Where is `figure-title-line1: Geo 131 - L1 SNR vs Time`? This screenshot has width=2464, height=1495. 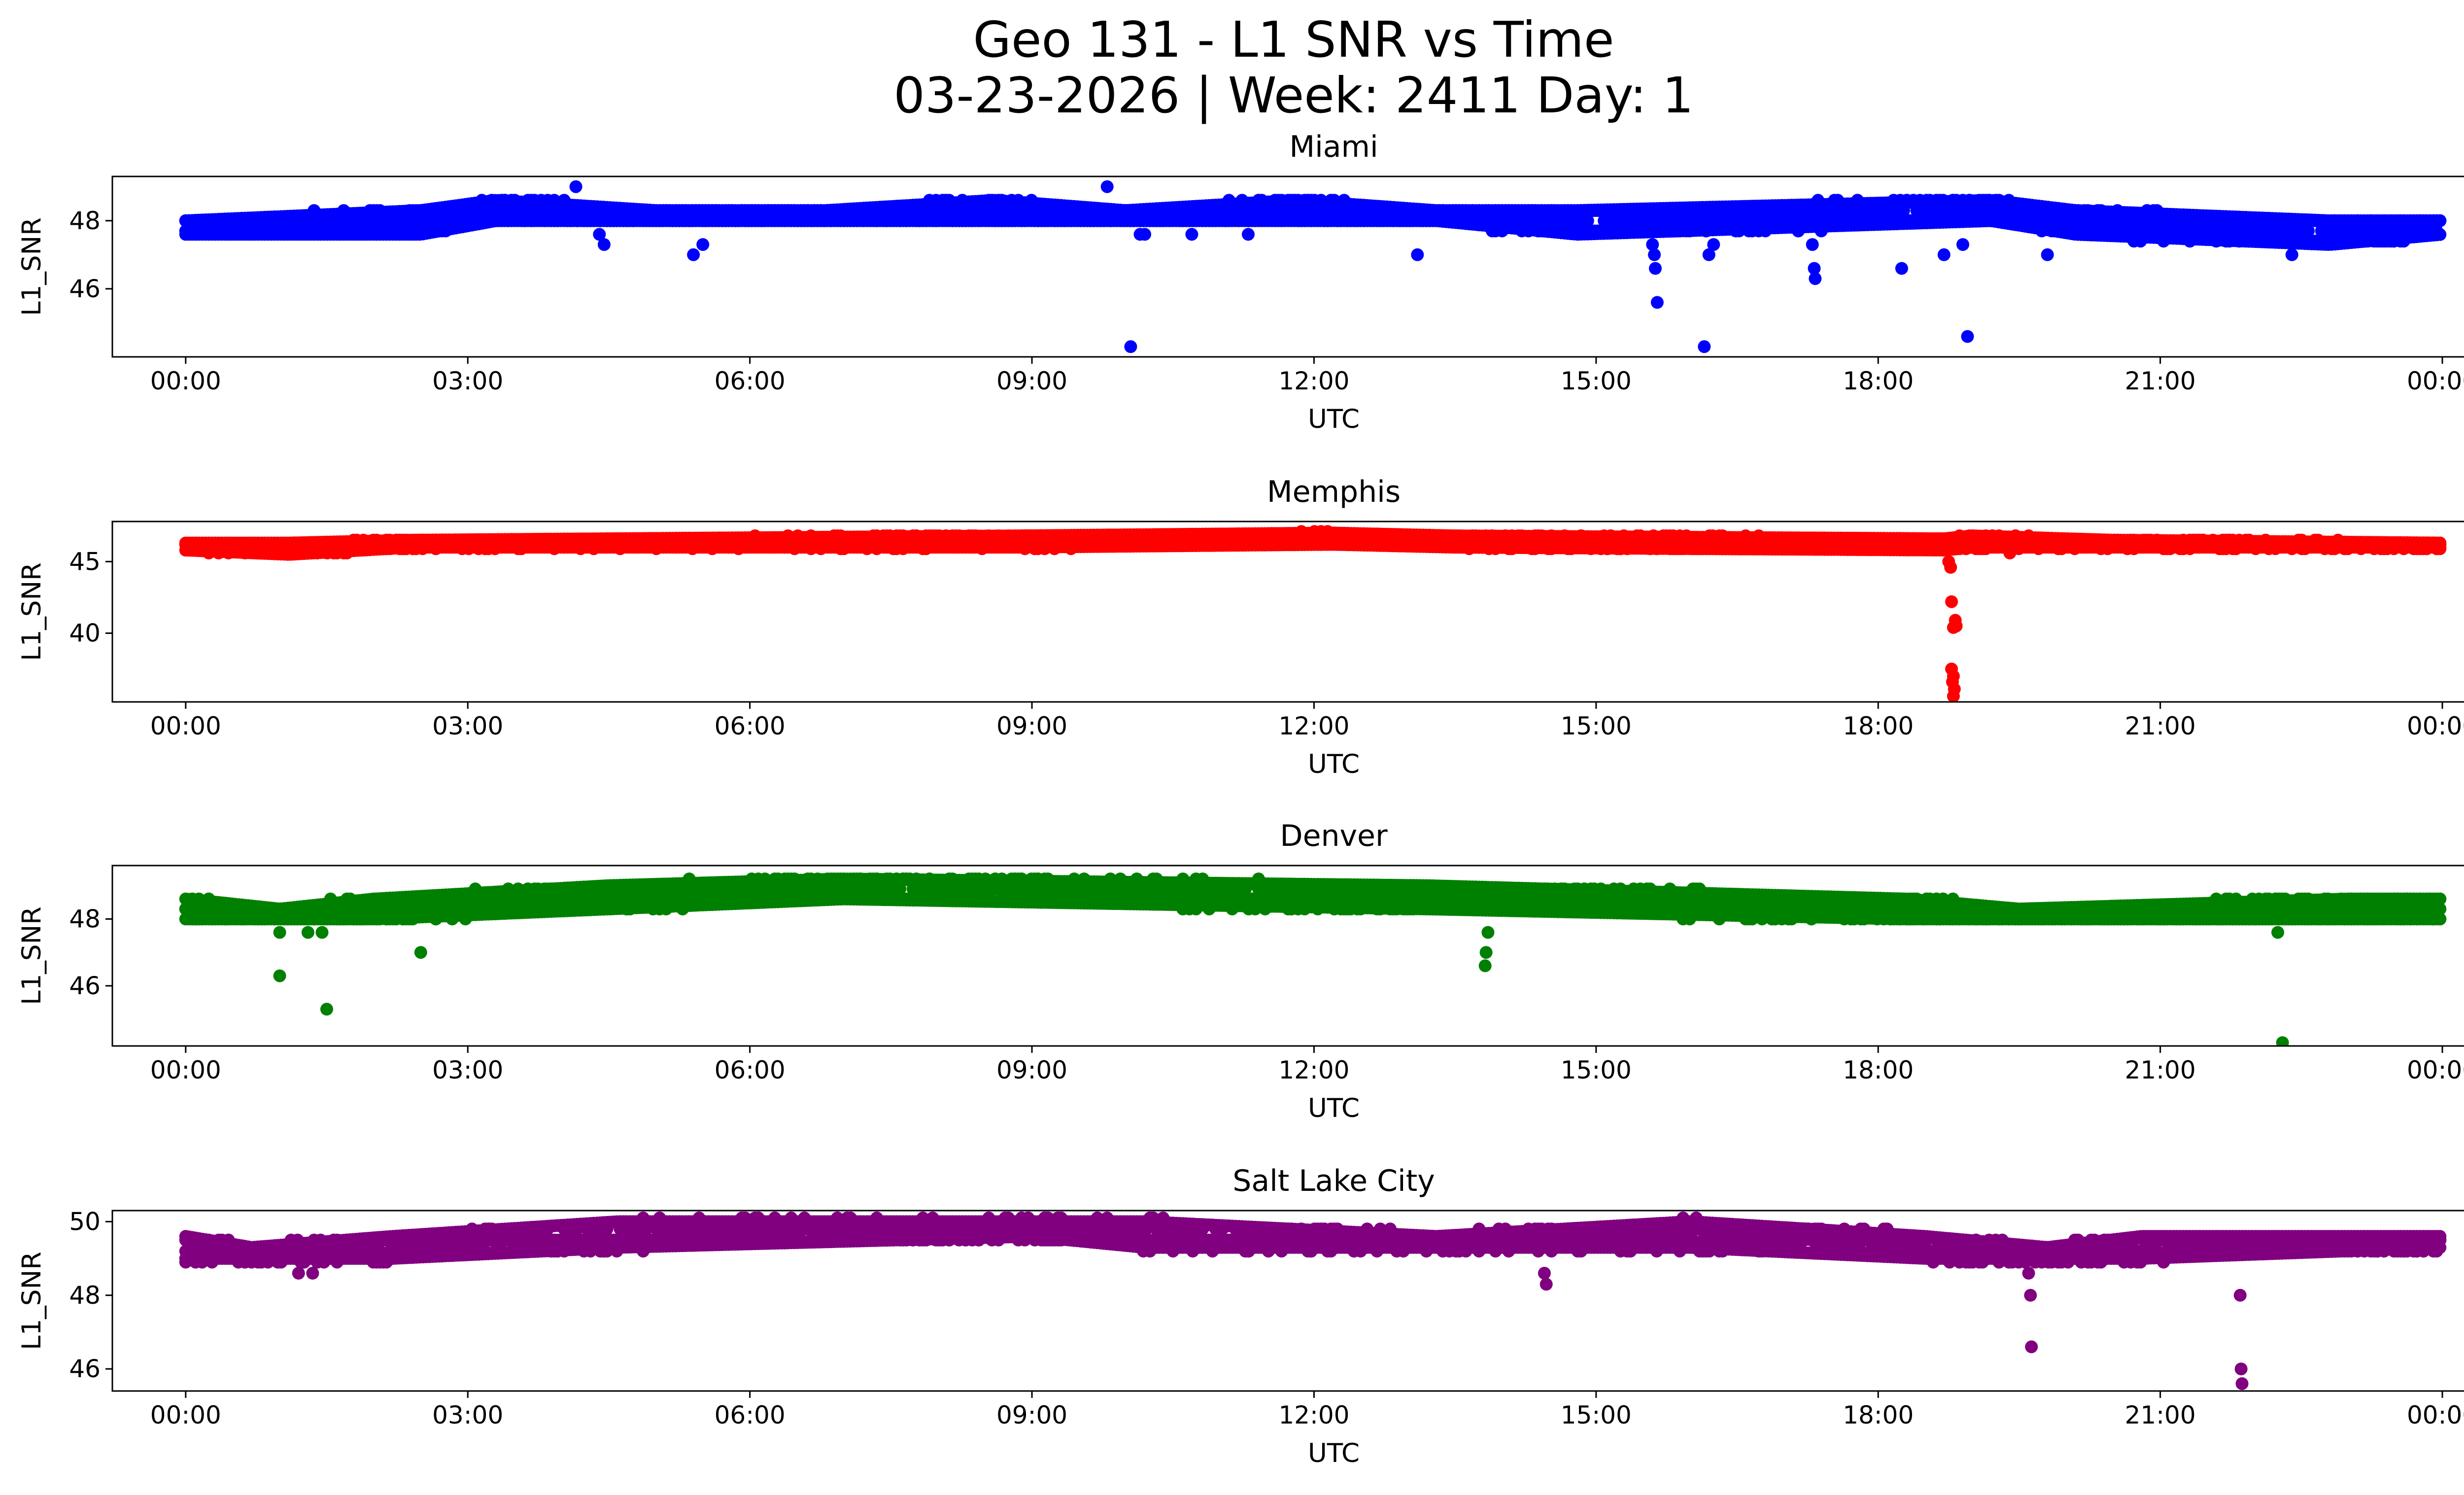 figure-title-line1: Geo 131 - L1 SNR vs Time is located at coordinates (1293, 40).